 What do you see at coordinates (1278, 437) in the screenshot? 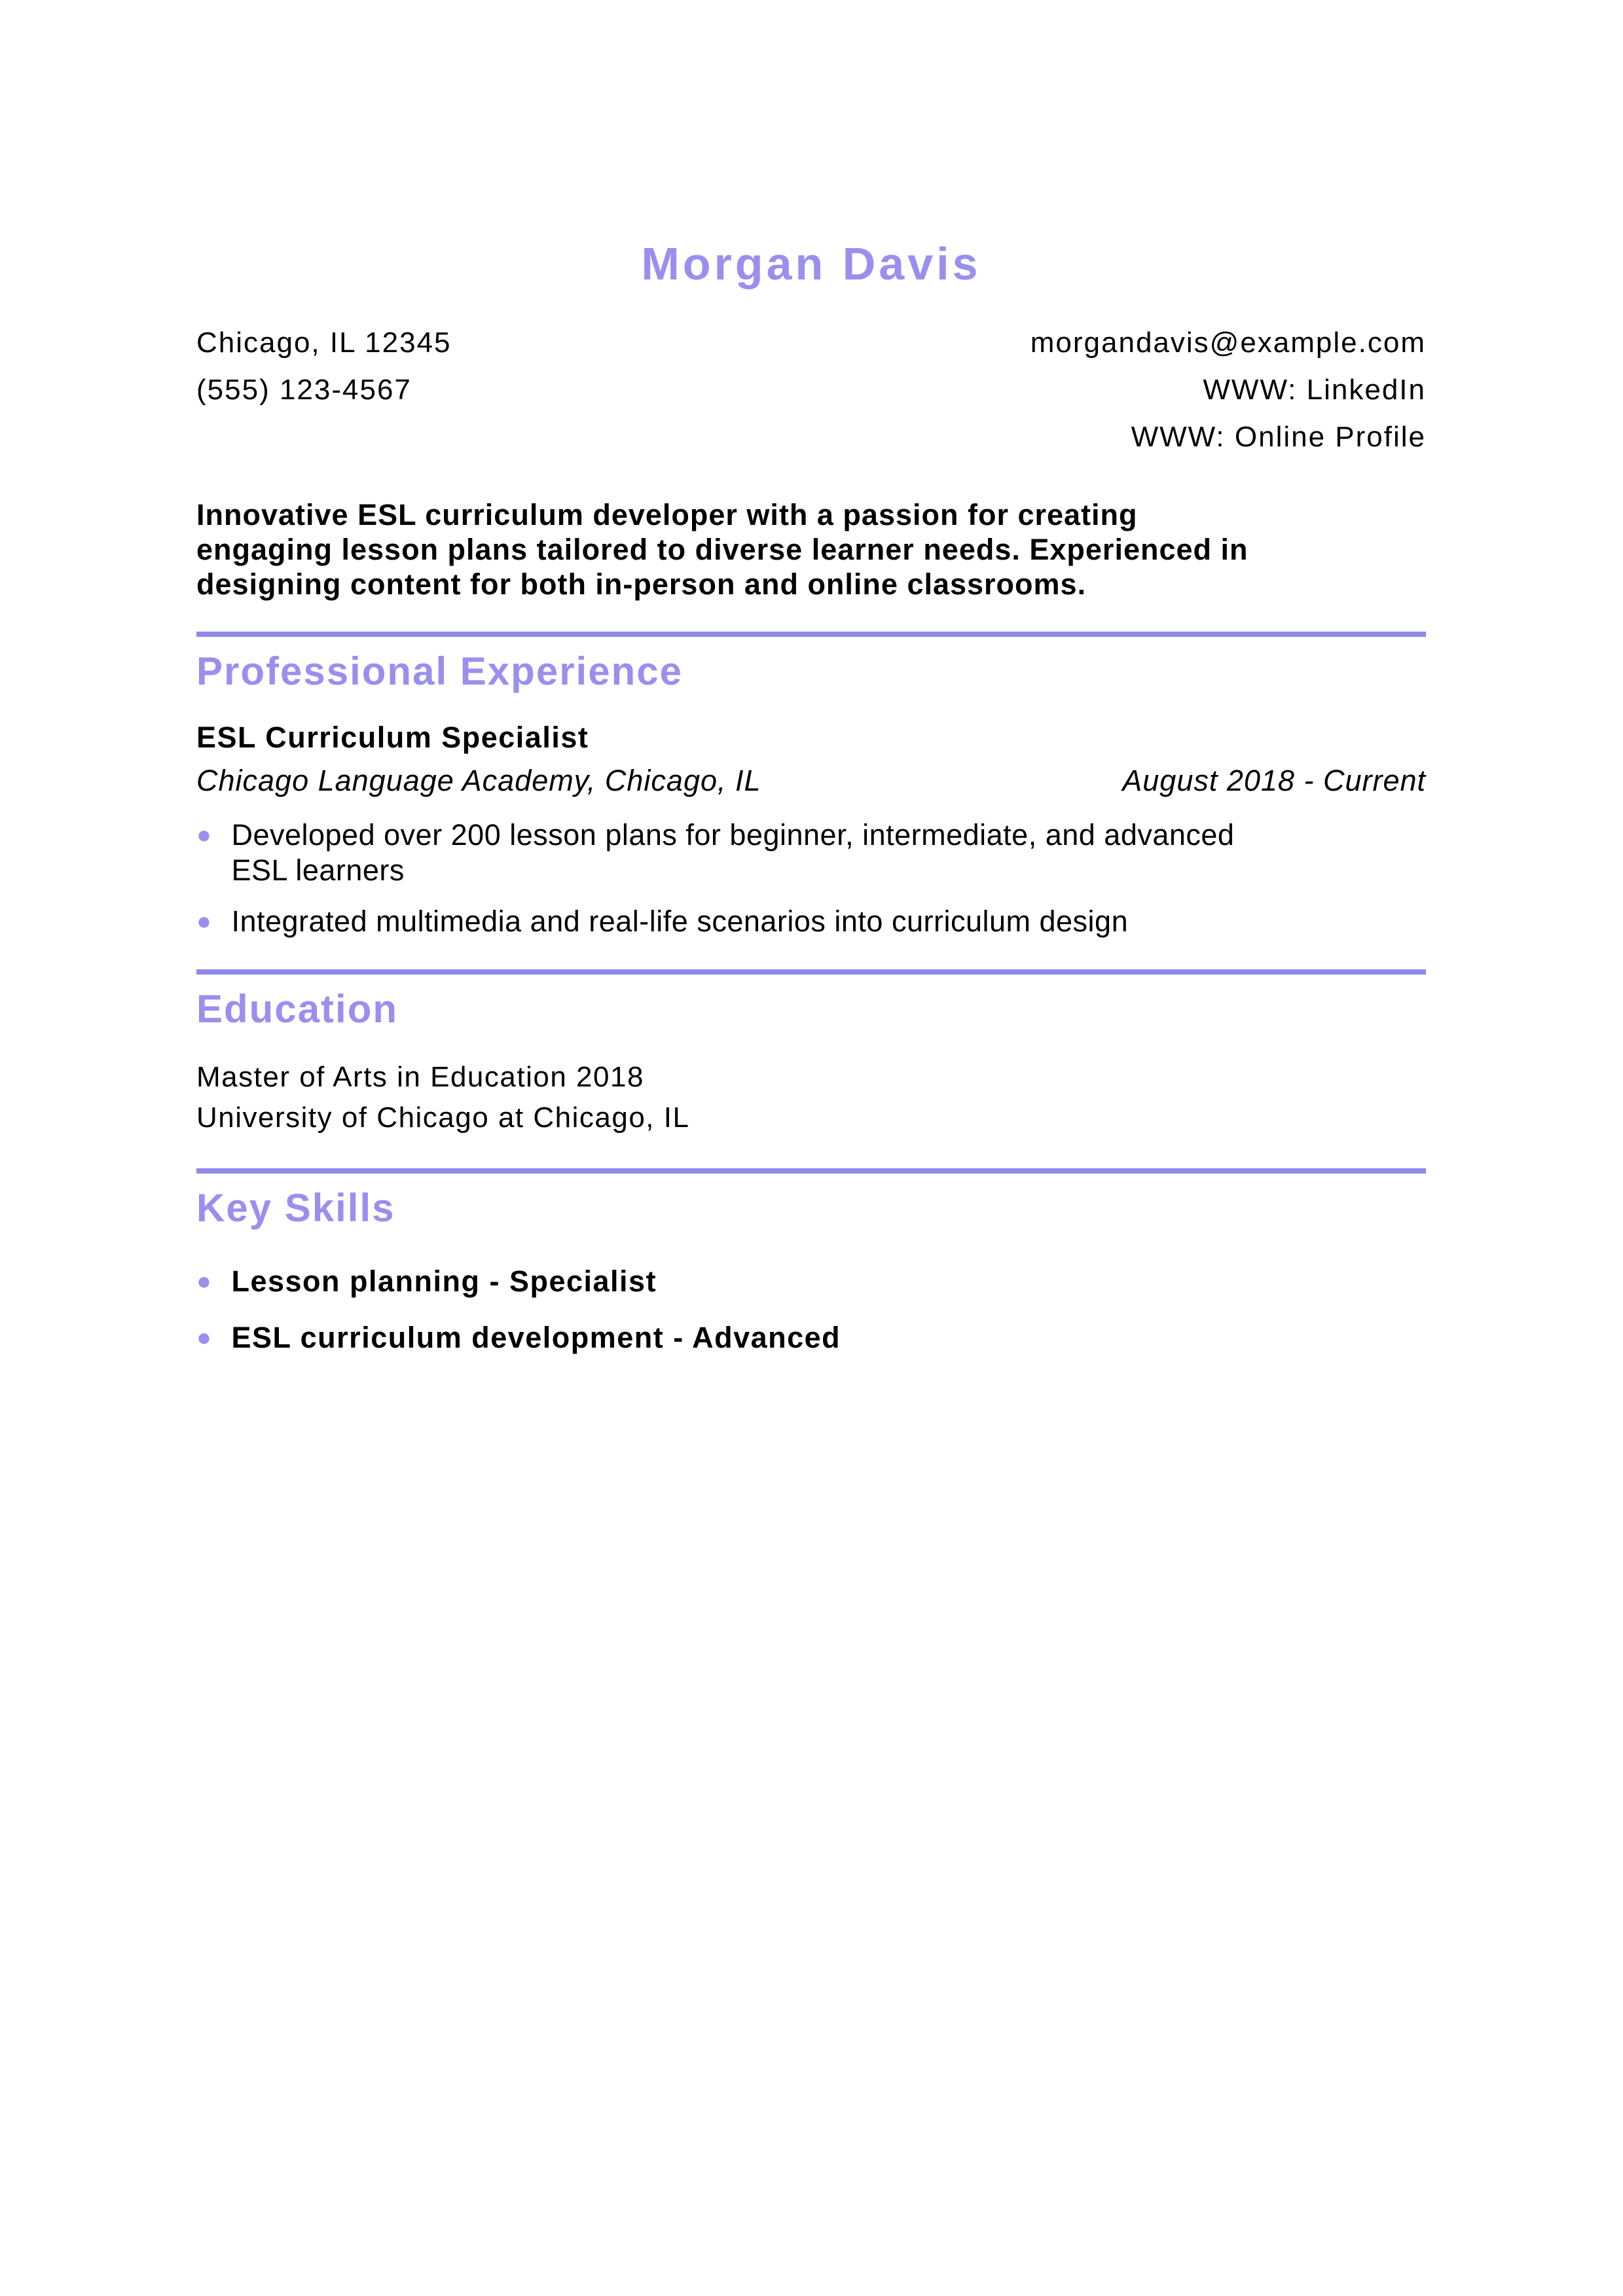
I see `contact-online-profile: WWW: Online Profile` at bounding box center [1278, 437].